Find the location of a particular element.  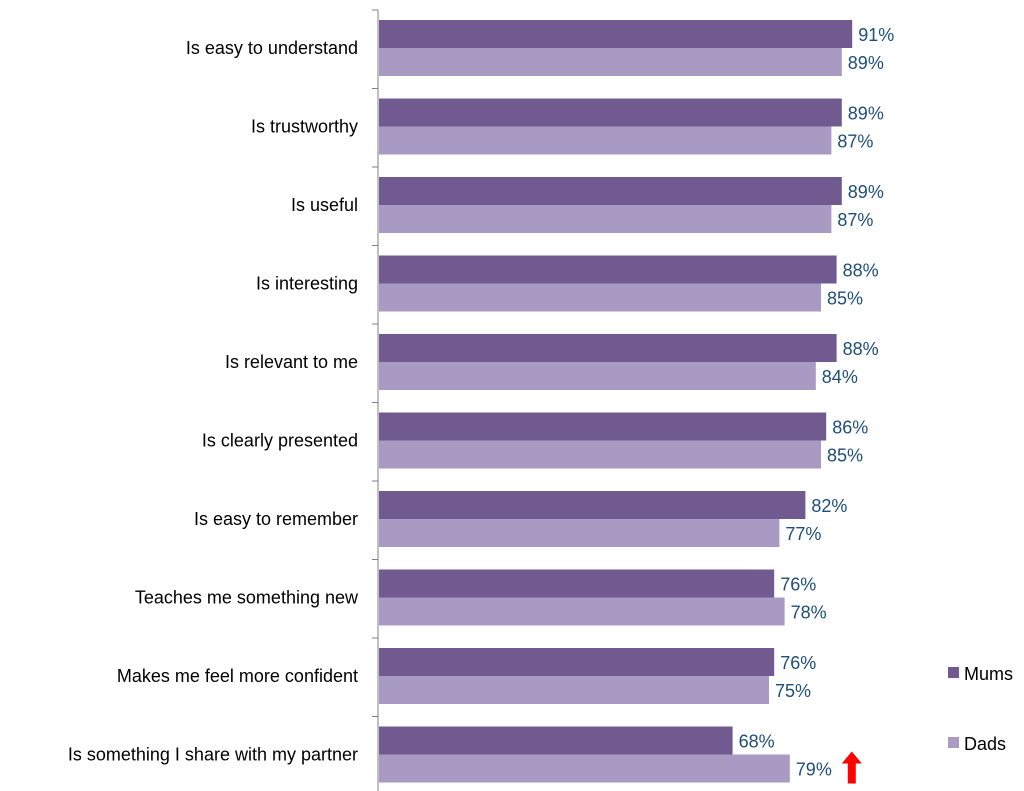

value-label-dads-makes-me-feel-more-confident: 75% is located at coordinates (793, 691).